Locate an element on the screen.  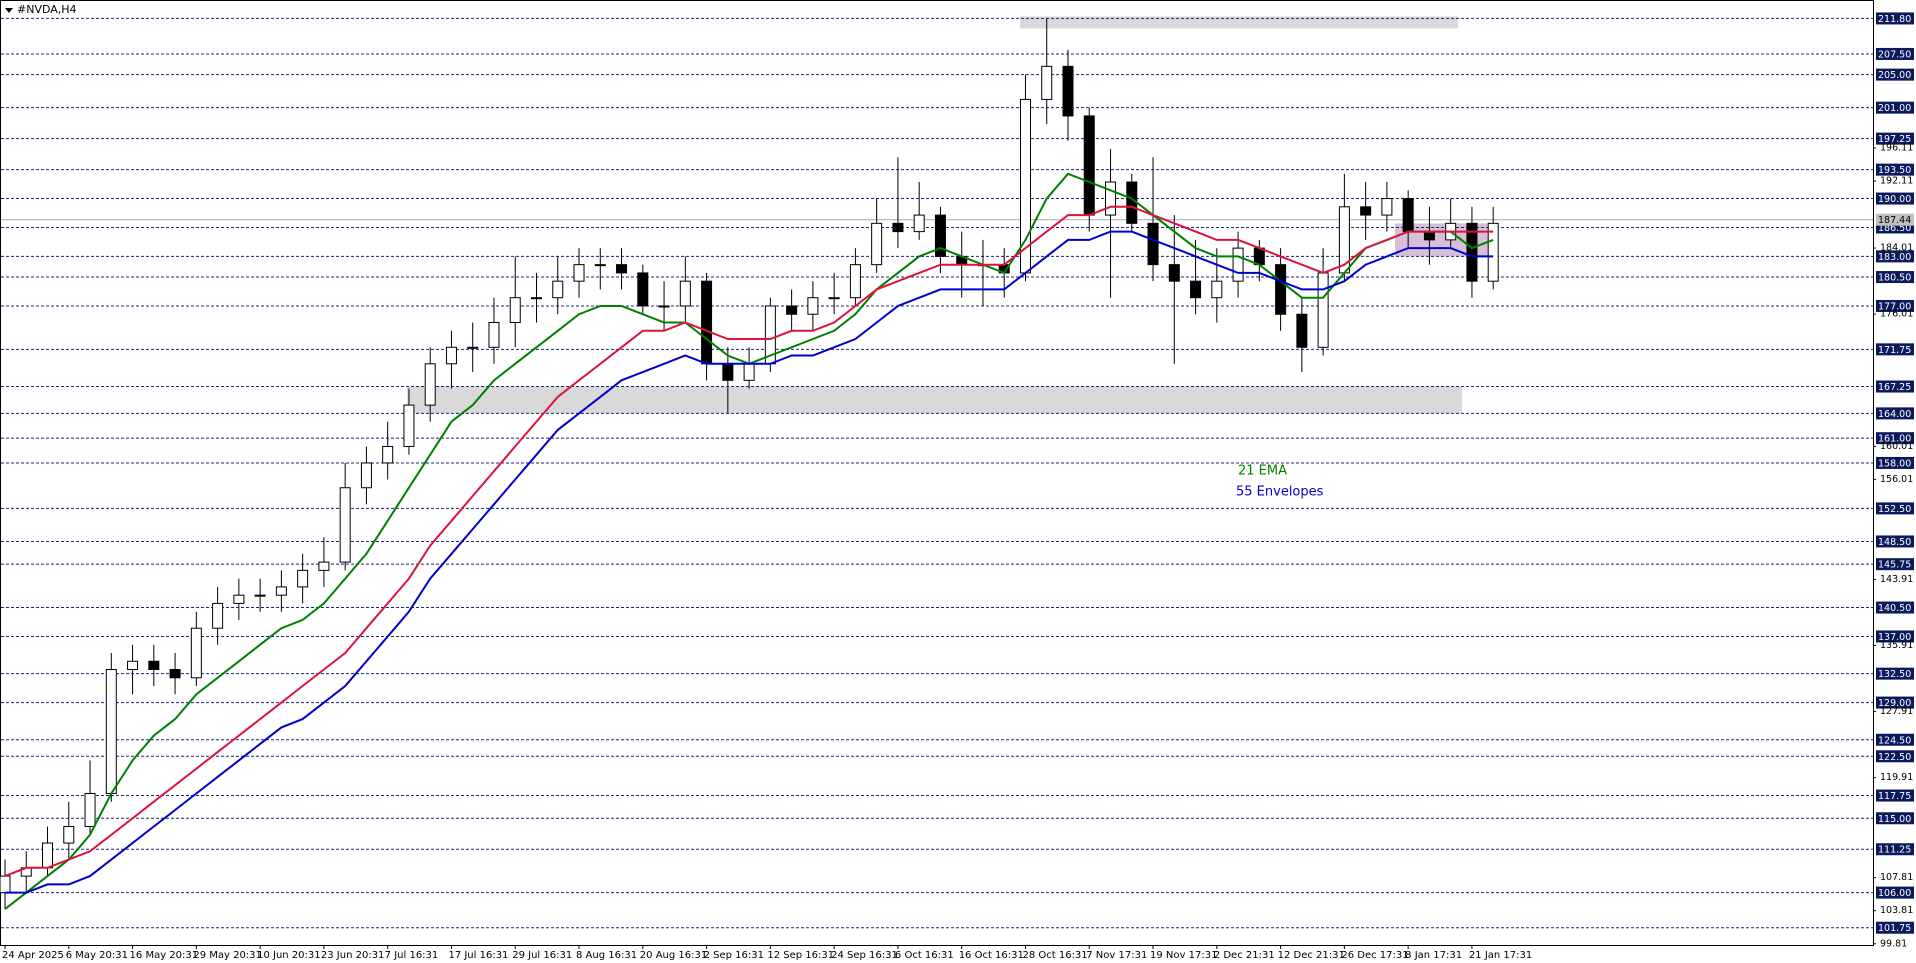
x-tick-label: 2 Sep 16:31 is located at coordinates (734, 955).